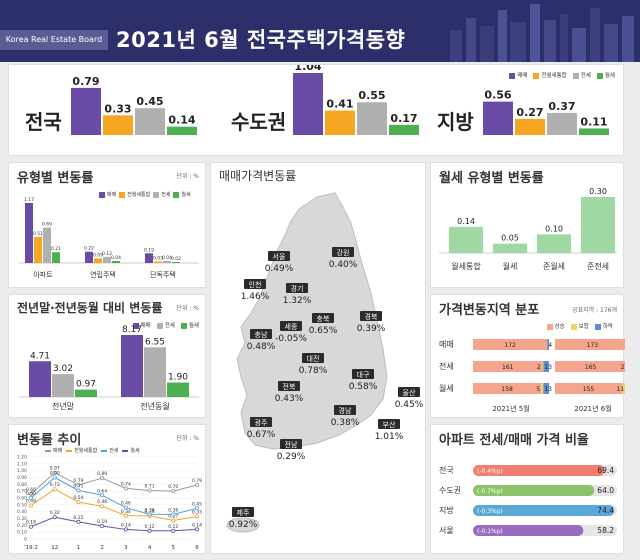 The width and height of the screenshot is (640, 560). What do you see at coordinates (107, 254) in the screenshot?
I see `type-bar-label: 0.12` at bounding box center [107, 254].